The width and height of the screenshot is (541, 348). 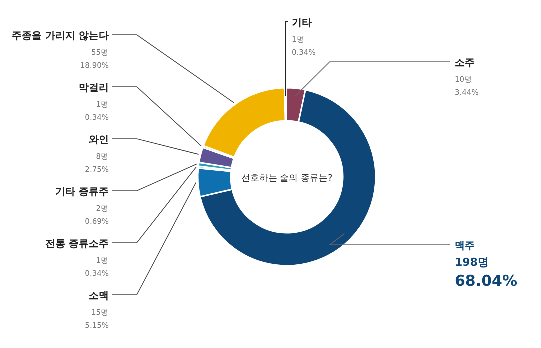 What do you see at coordinates (94, 88) in the screenshot?
I see `slice-label: 막걸리` at bounding box center [94, 88].